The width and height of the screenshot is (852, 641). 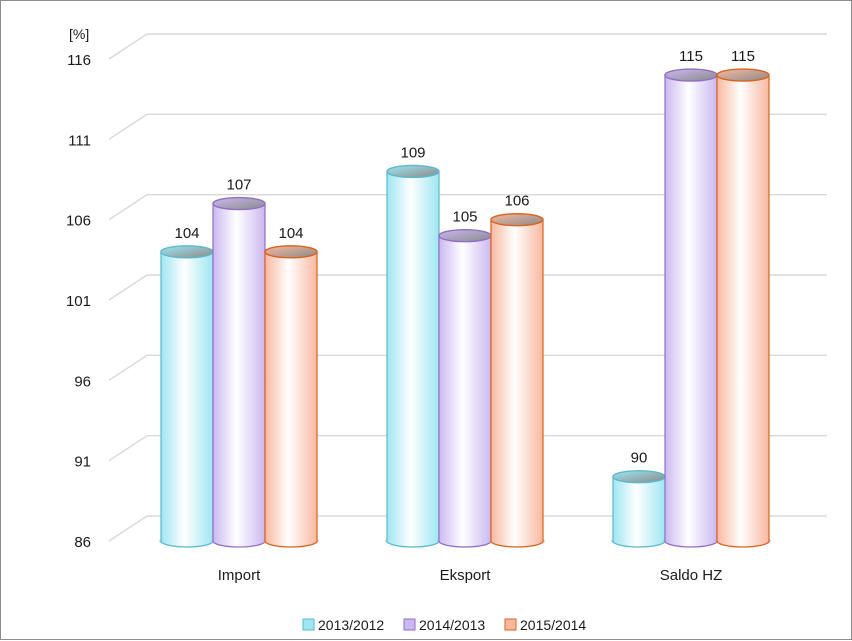 I want to click on data-label: 107, so click(x=238, y=185).